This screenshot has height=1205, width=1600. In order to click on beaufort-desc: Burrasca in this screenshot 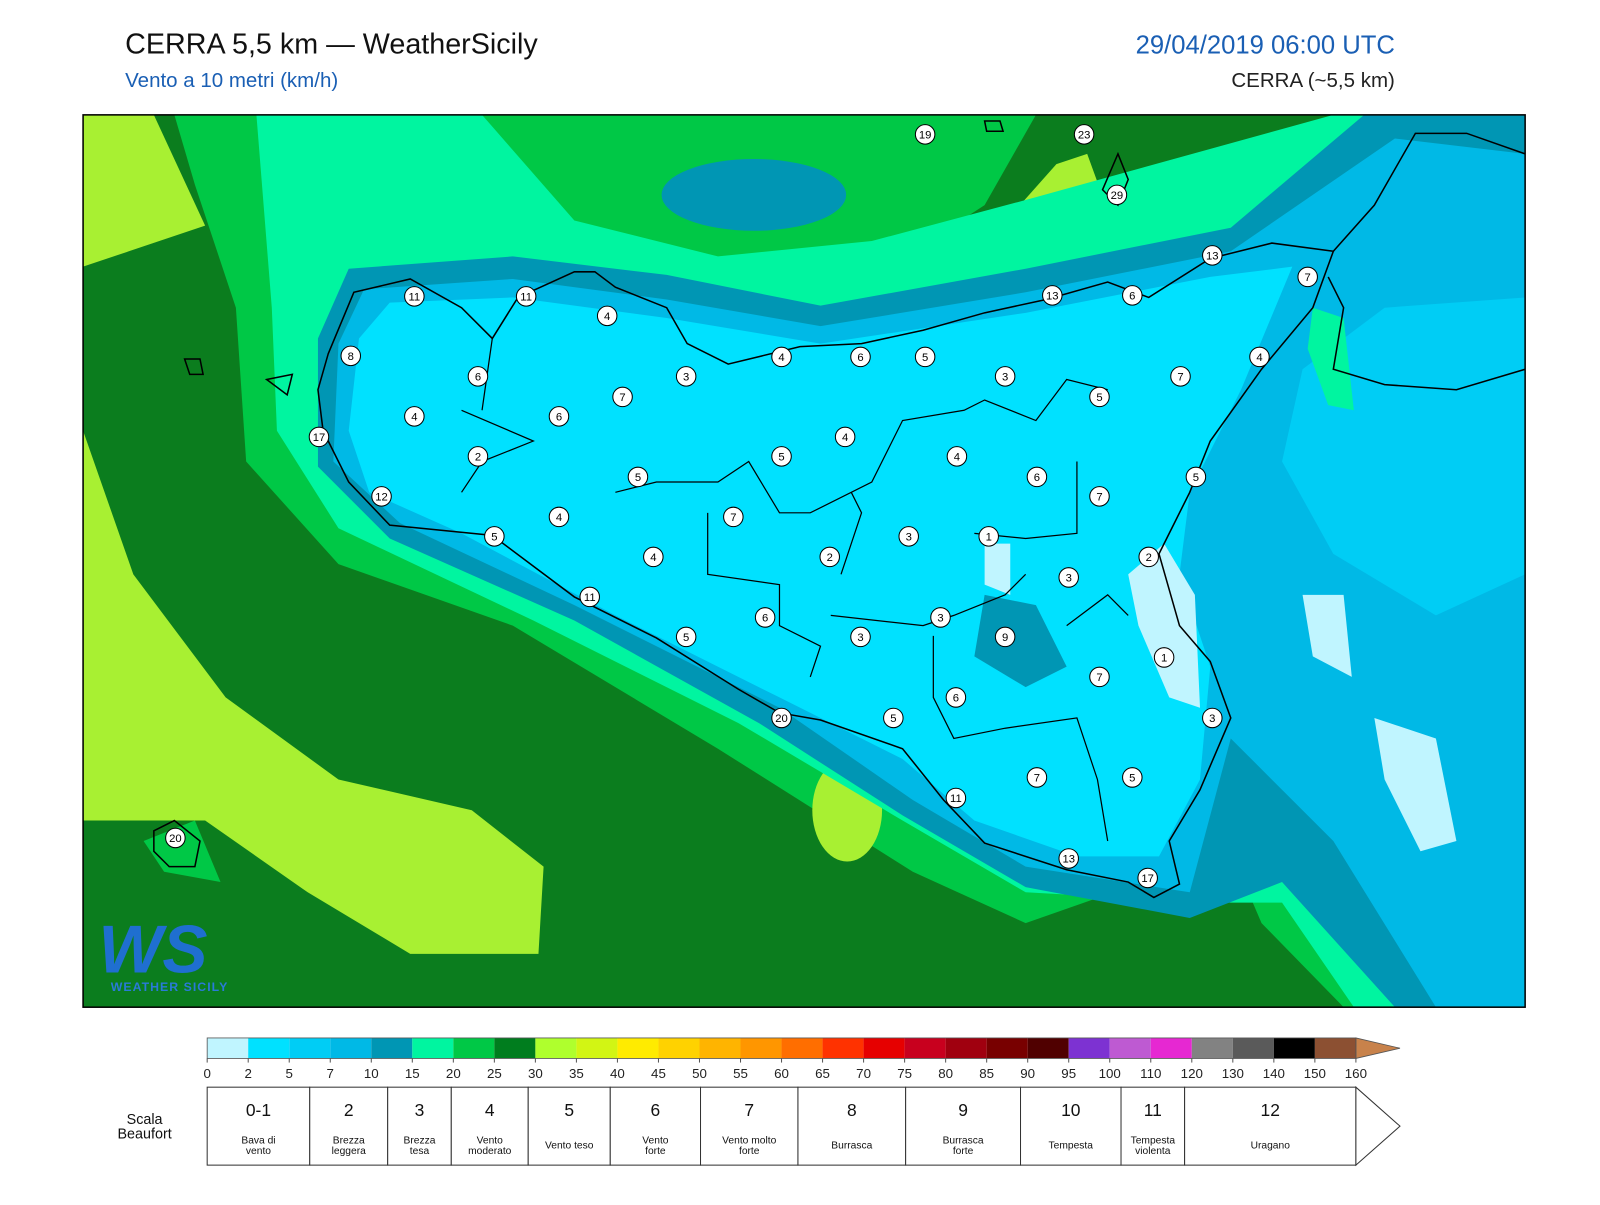, I will do `click(851, 1146)`.